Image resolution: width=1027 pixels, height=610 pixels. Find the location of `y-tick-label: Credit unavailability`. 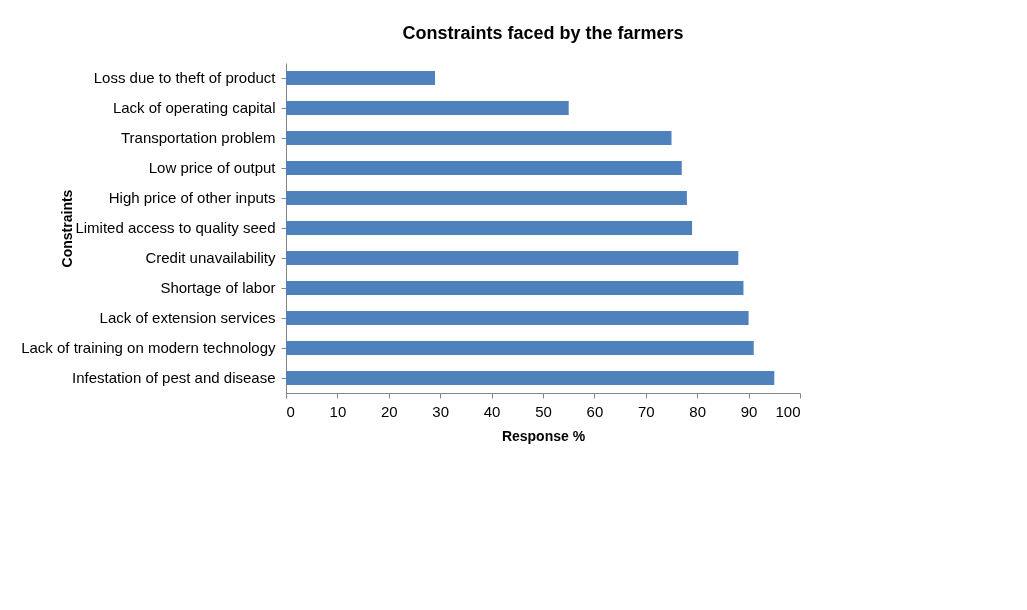

y-tick-label: Credit unavailability is located at coordinates (210, 257).